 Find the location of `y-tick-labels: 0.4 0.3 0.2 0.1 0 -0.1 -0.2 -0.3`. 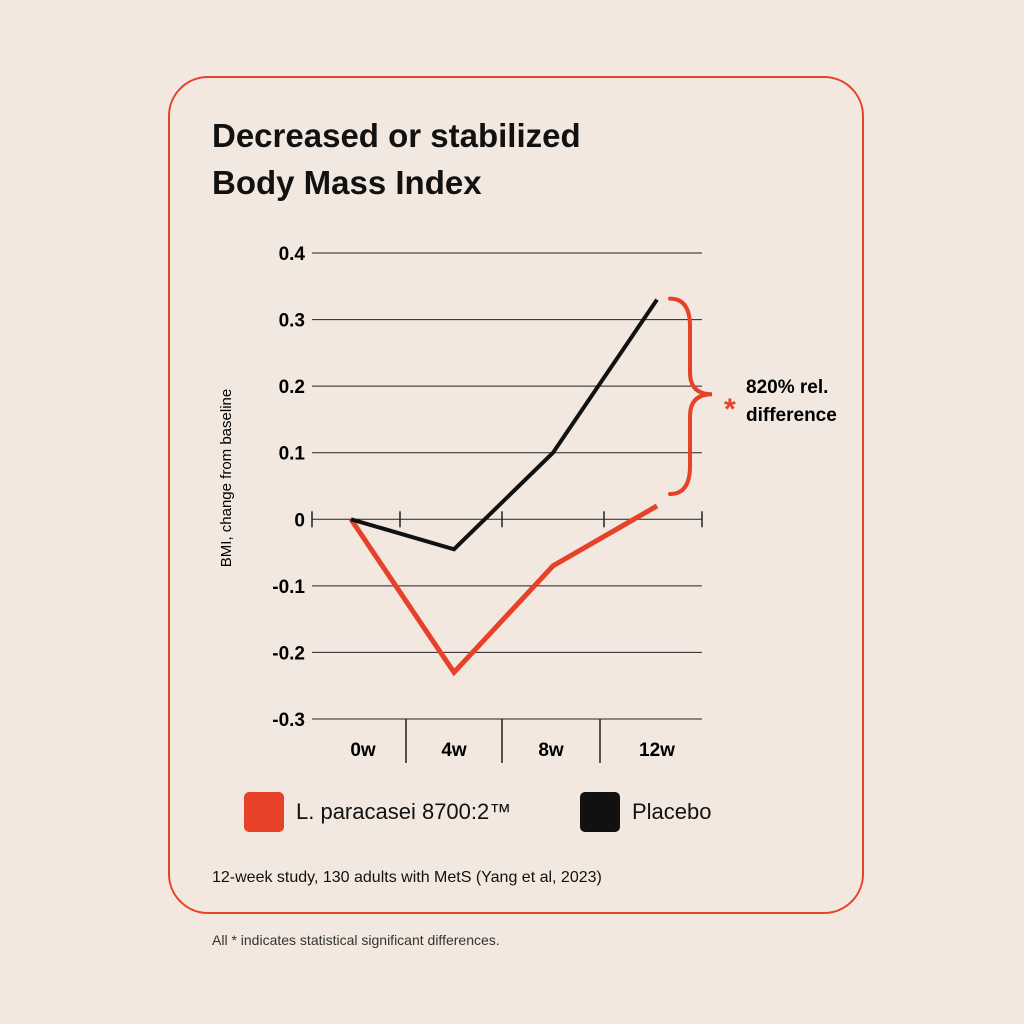

y-tick-labels: 0.4 0.3 0.2 0.1 0 -0.1 -0.2 -0.3 is located at coordinates (288, 487).